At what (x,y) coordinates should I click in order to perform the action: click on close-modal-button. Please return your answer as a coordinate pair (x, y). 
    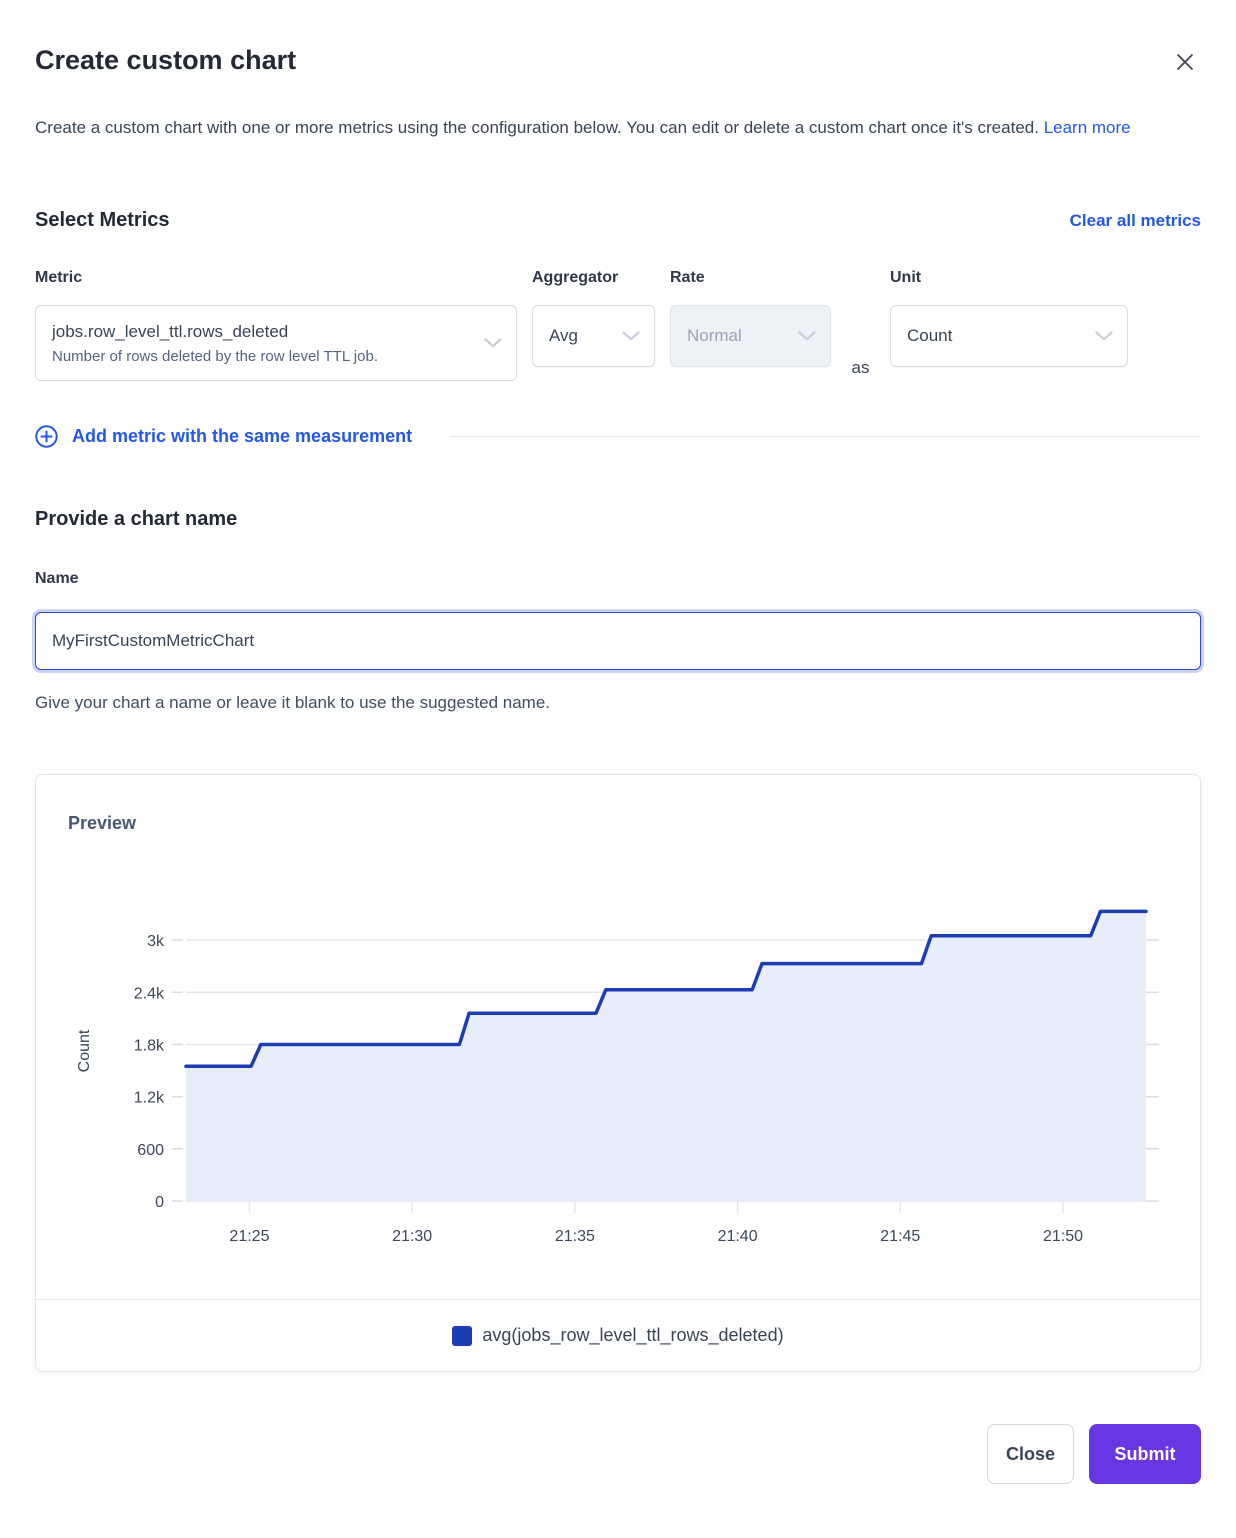
    Looking at the image, I should click on (1185, 63).